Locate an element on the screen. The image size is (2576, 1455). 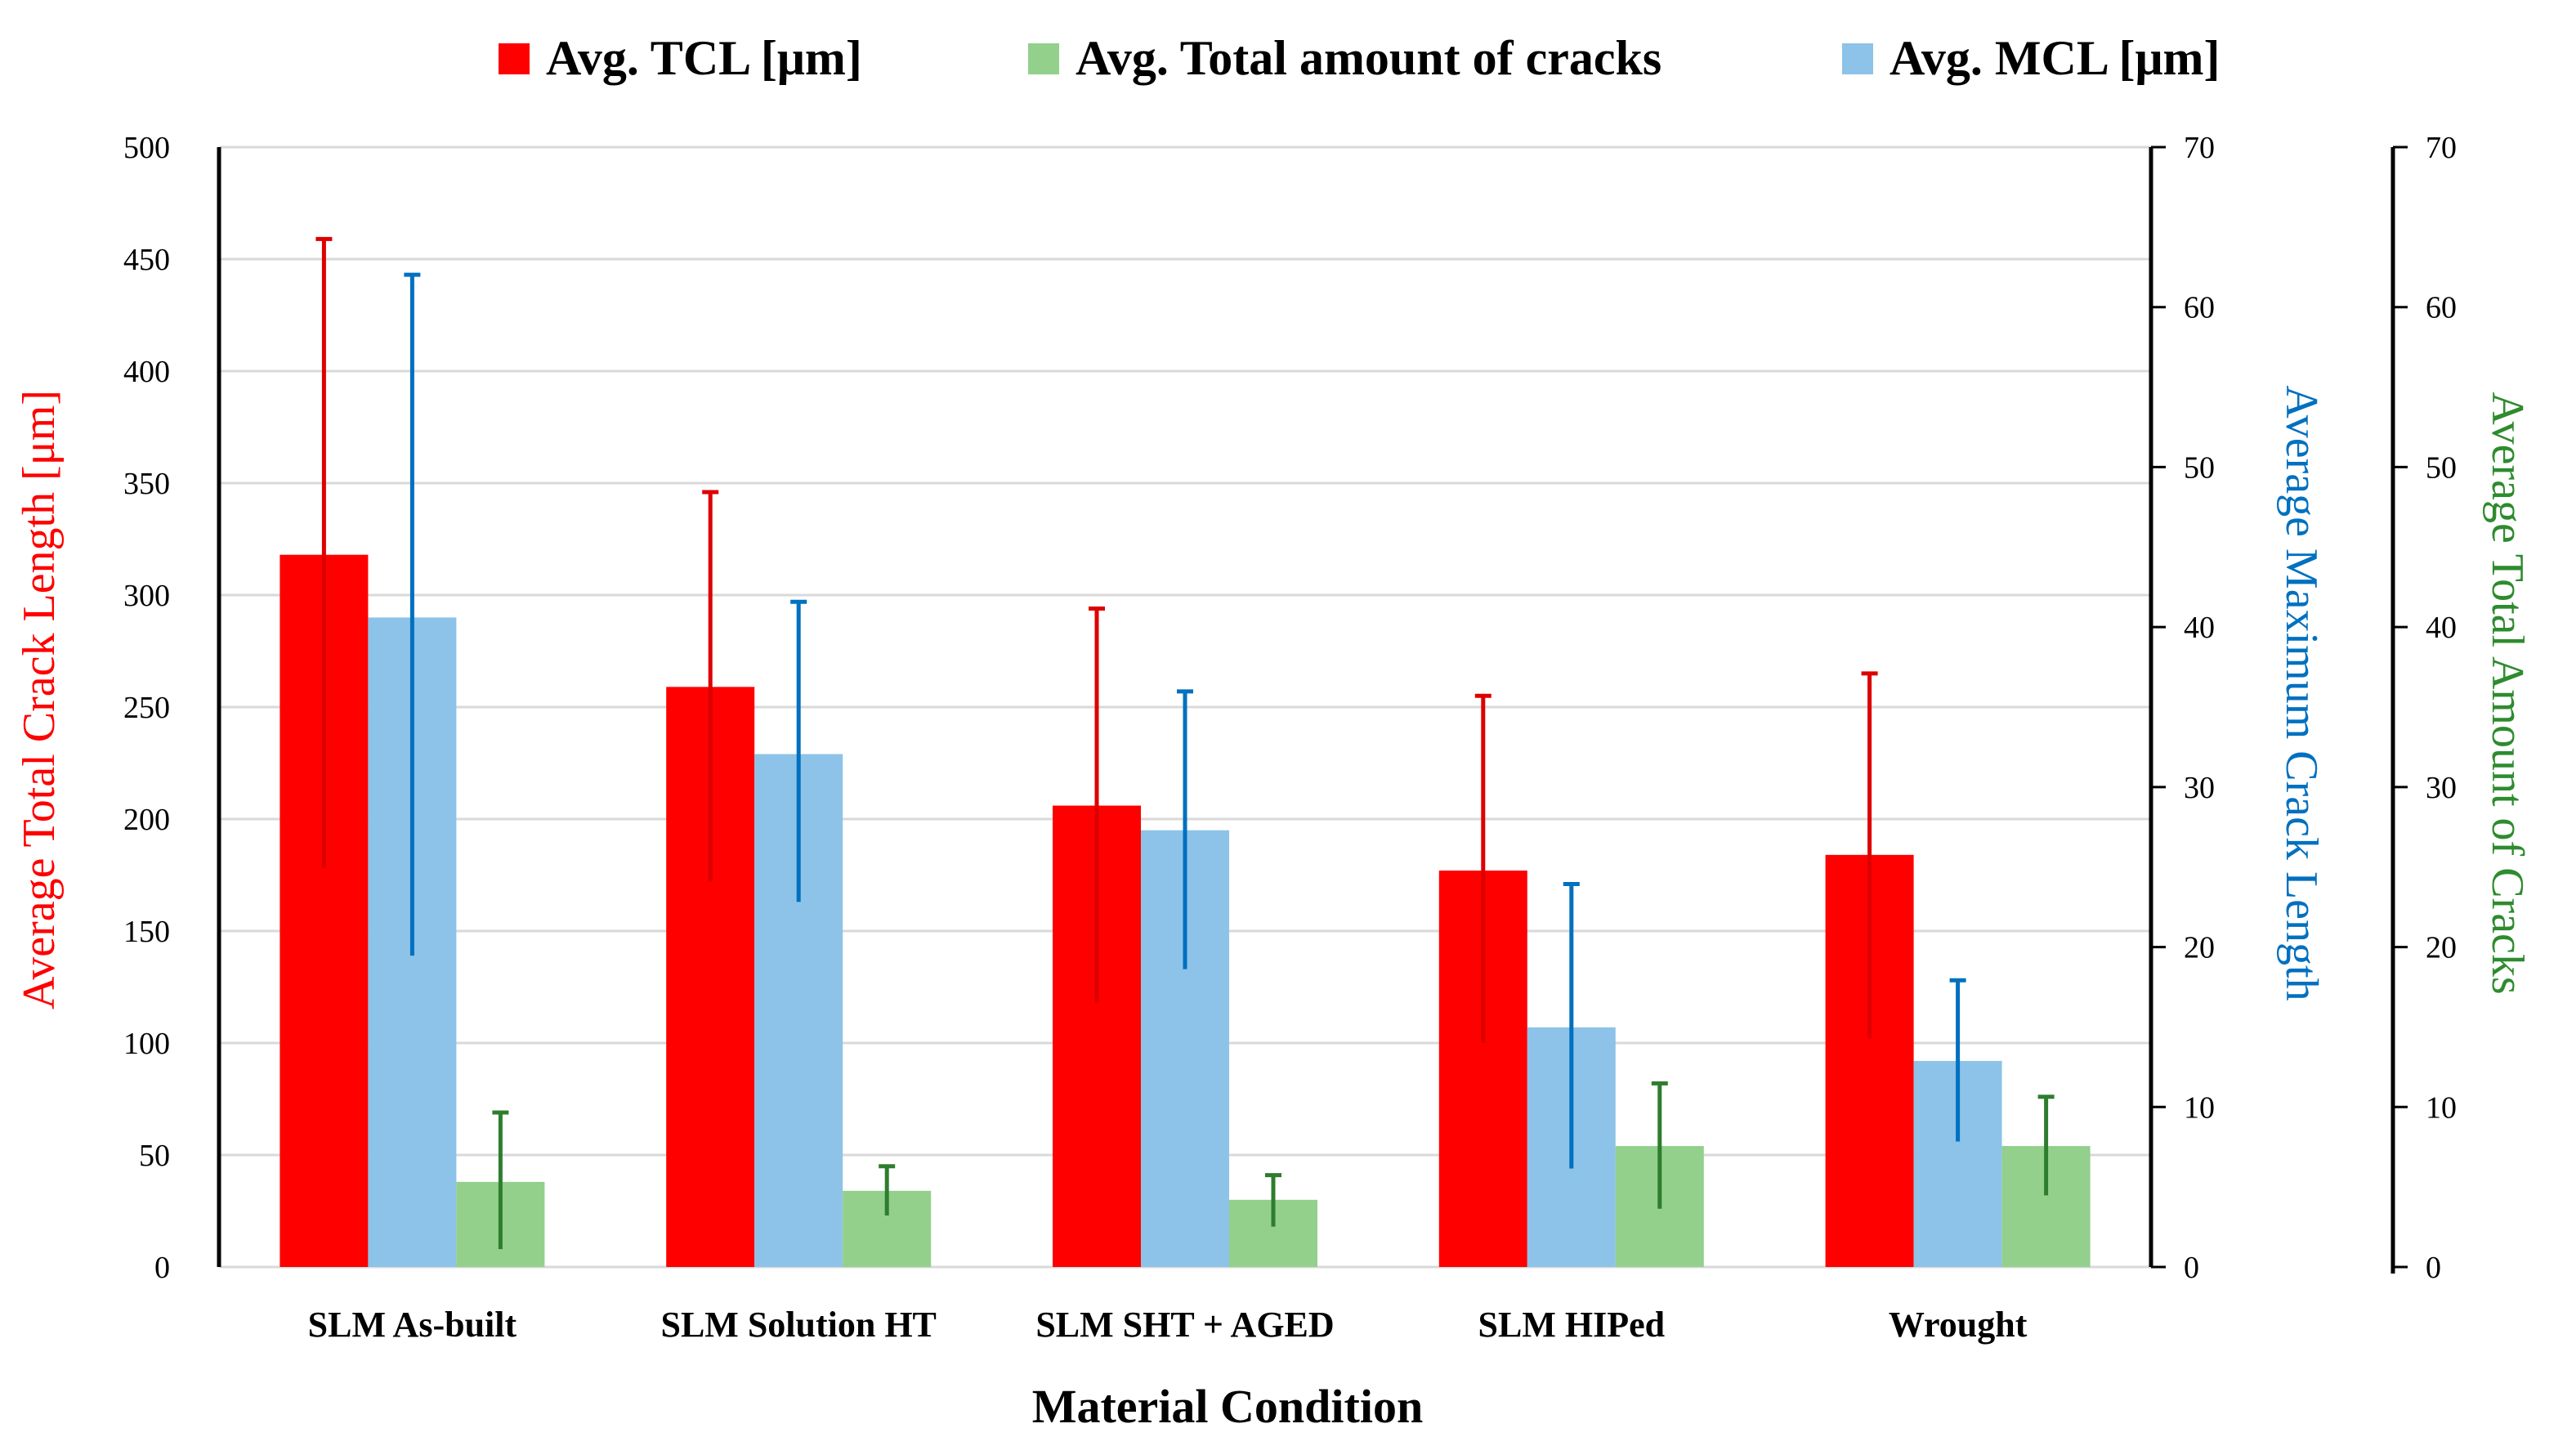
left-tick-label: 300 is located at coordinates (146, 596).